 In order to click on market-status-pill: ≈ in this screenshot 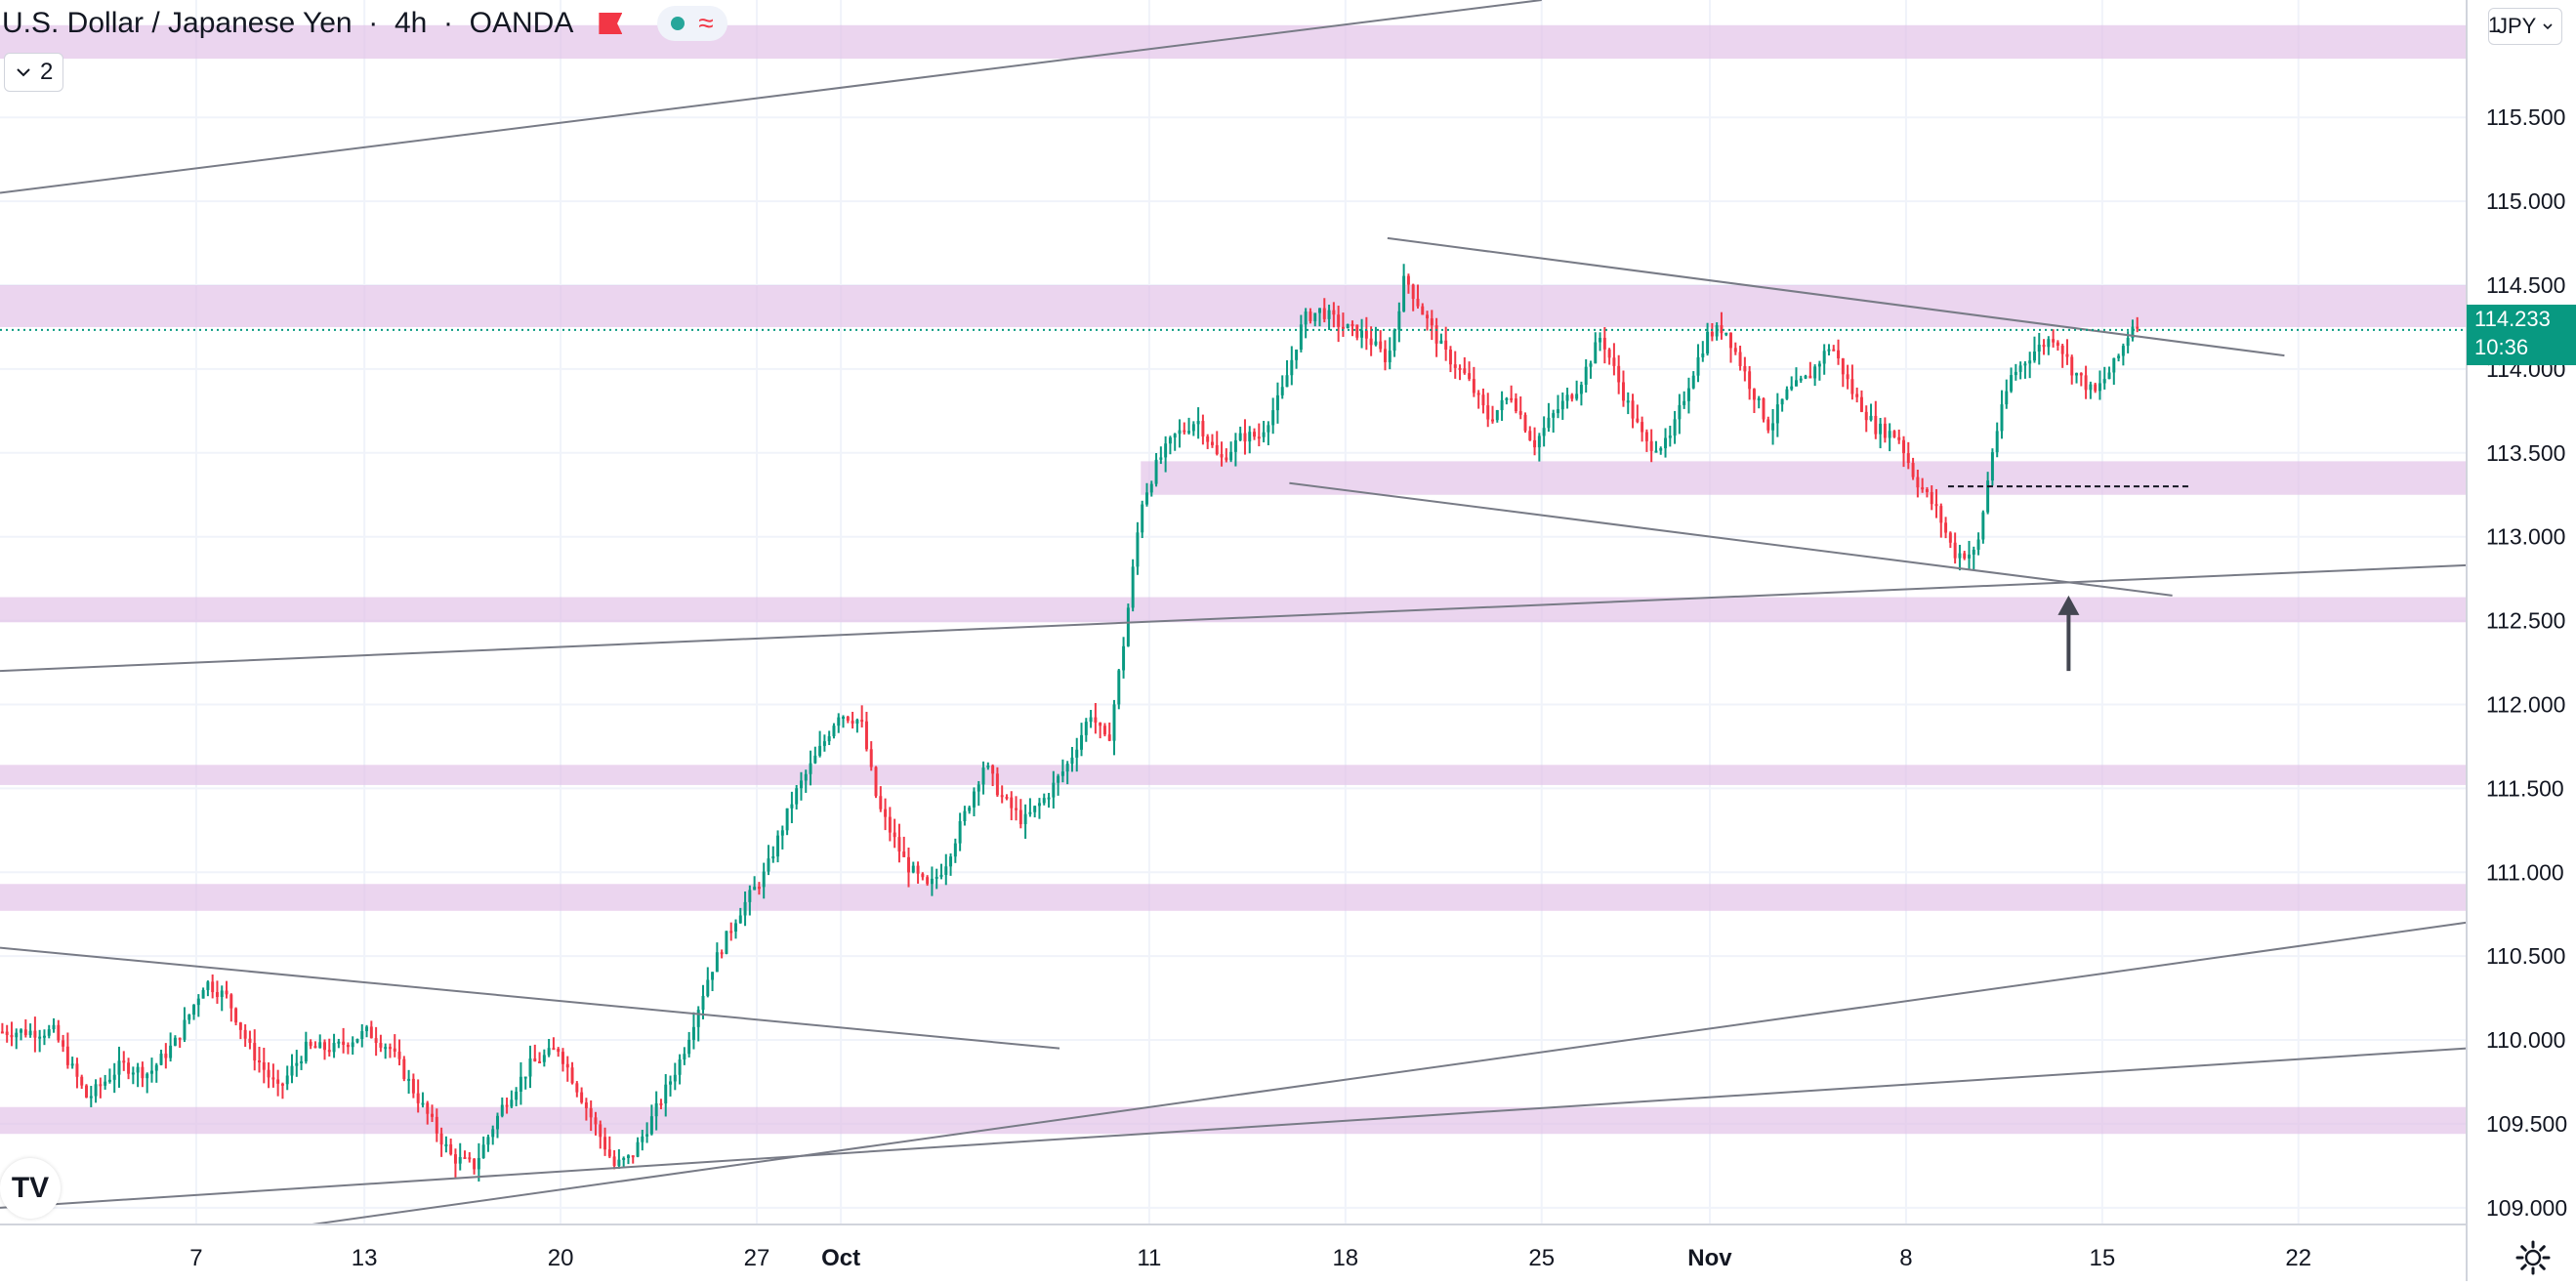, I will do `click(692, 23)`.